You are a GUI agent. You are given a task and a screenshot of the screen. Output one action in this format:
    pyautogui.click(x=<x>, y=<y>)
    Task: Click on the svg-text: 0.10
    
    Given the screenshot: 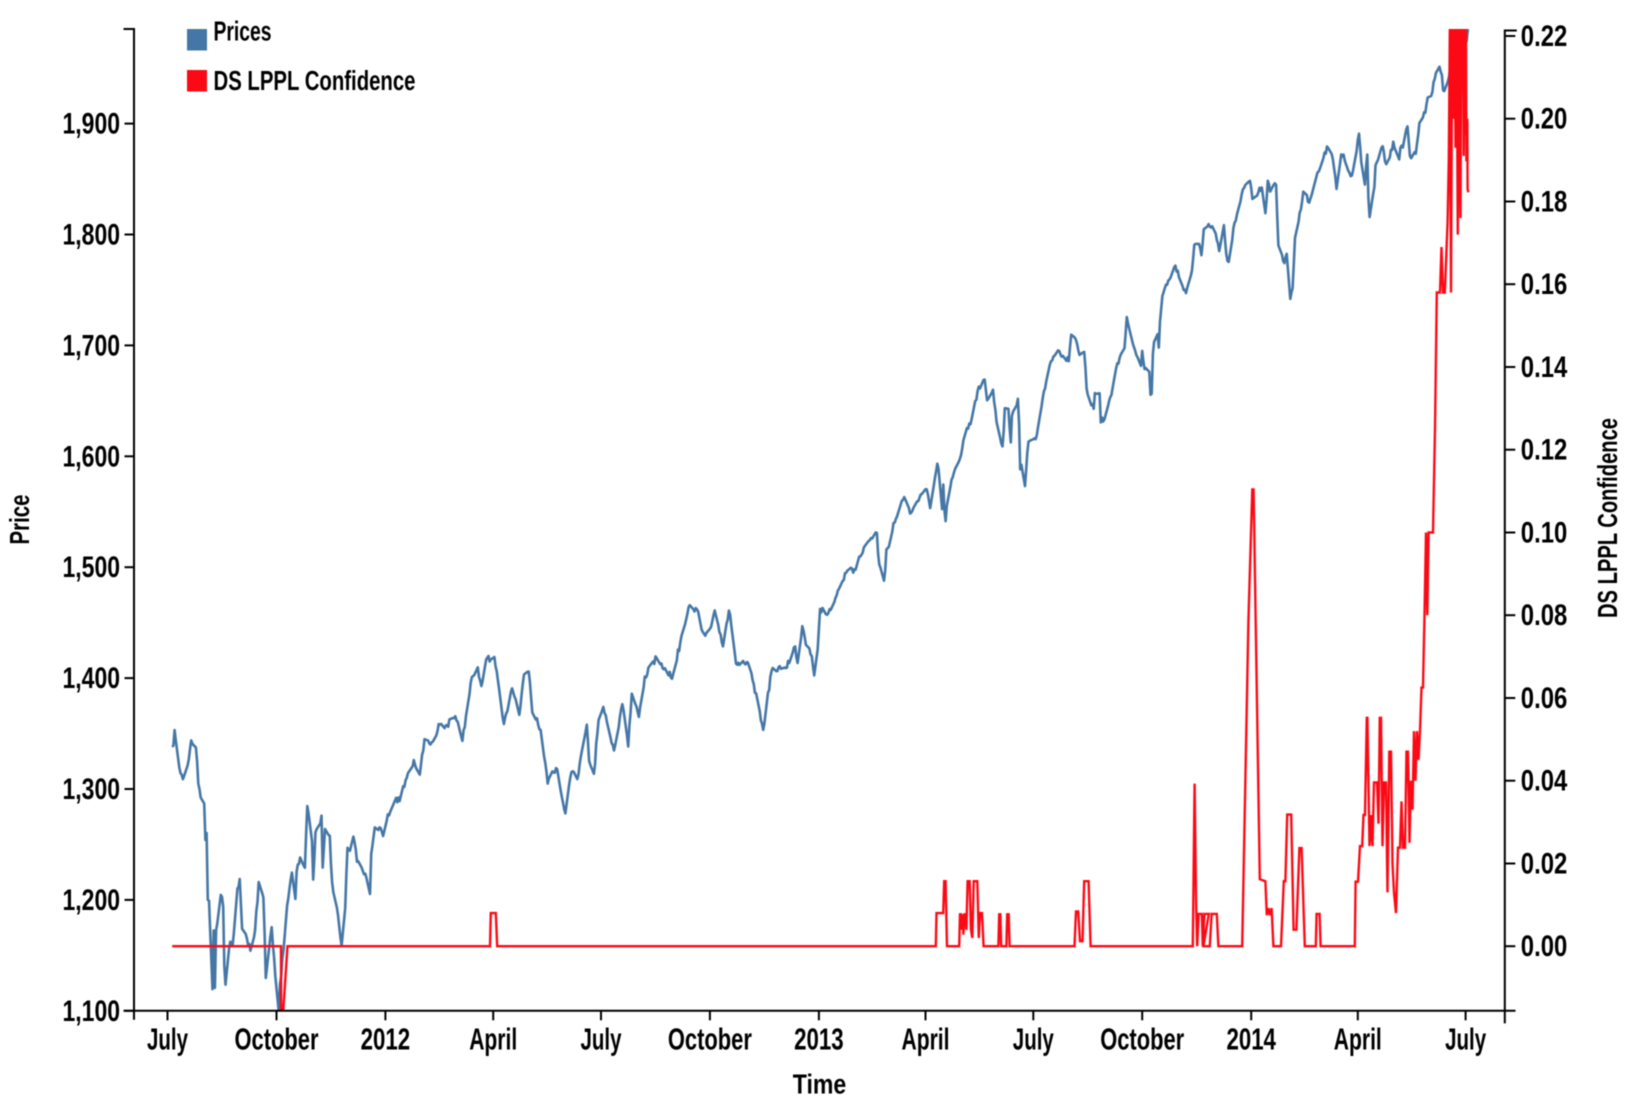 What is the action you would take?
    pyautogui.click(x=1544, y=533)
    